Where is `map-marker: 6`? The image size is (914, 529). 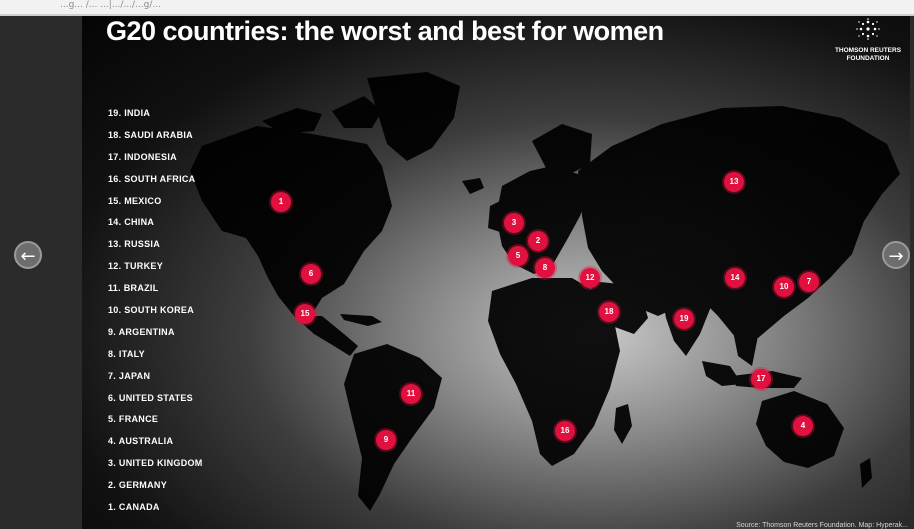 map-marker: 6 is located at coordinates (311, 274).